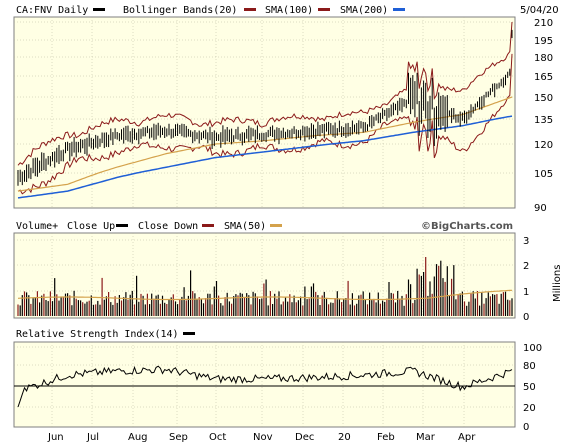 This screenshot has height=444, width=579. Describe the element at coordinates (543, 120) in the screenshot. I see `y-tick-135: 135` at that location.